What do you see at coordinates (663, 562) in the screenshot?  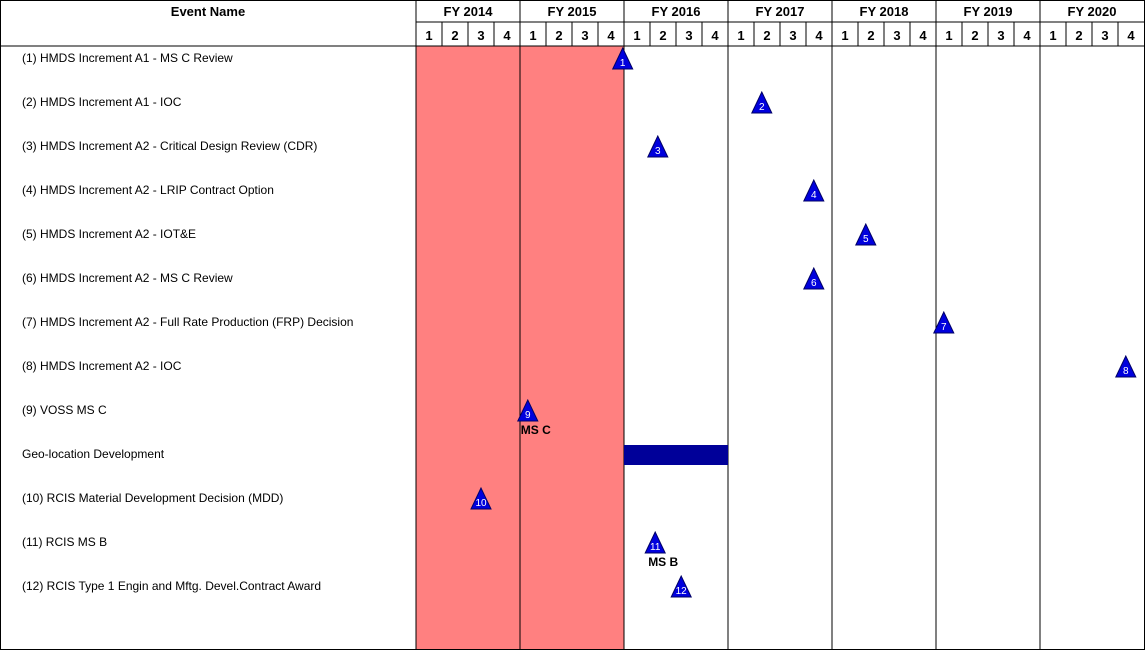 I see `milestone-caption: MS B` at bounding box center [663, 562].